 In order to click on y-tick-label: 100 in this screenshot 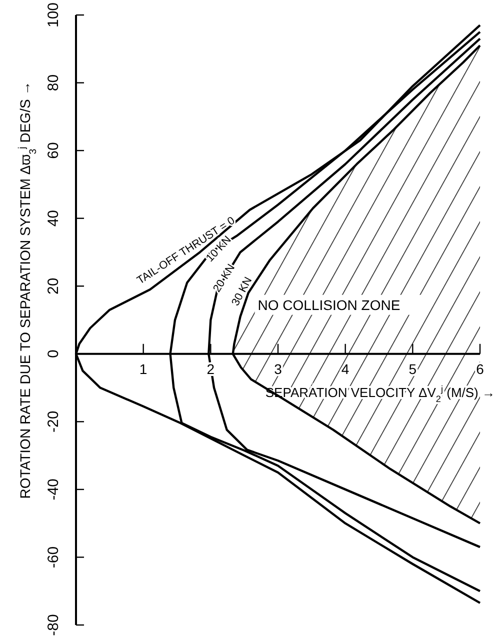, I will do `click(53, 15)`.